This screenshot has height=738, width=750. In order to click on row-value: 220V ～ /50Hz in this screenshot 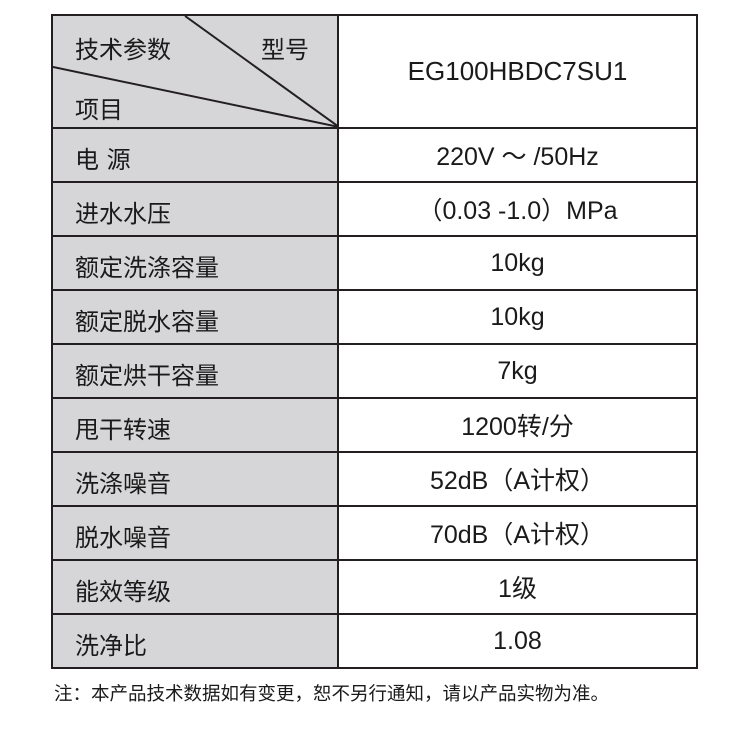, I will do `click(517, 157)`.